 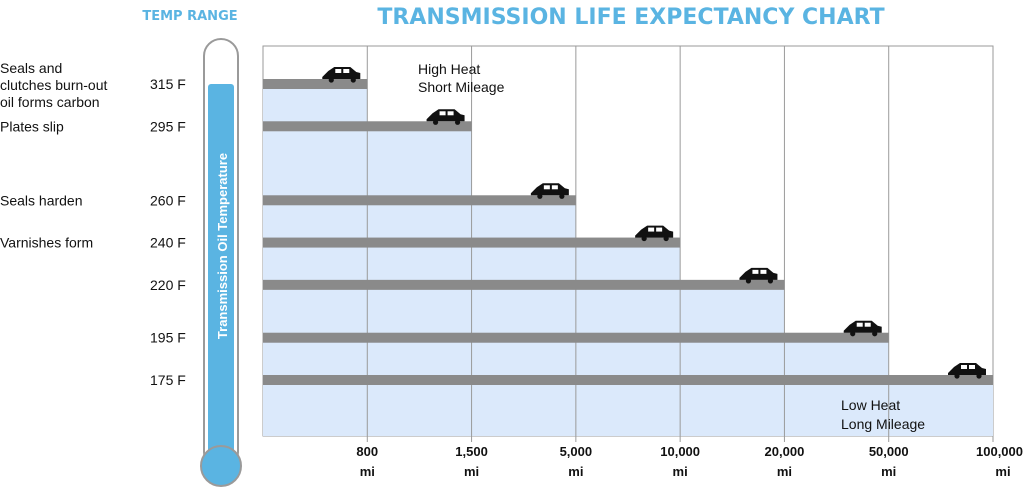 I want to click on effect-label: Plates slip, so click(x=32, y=126).